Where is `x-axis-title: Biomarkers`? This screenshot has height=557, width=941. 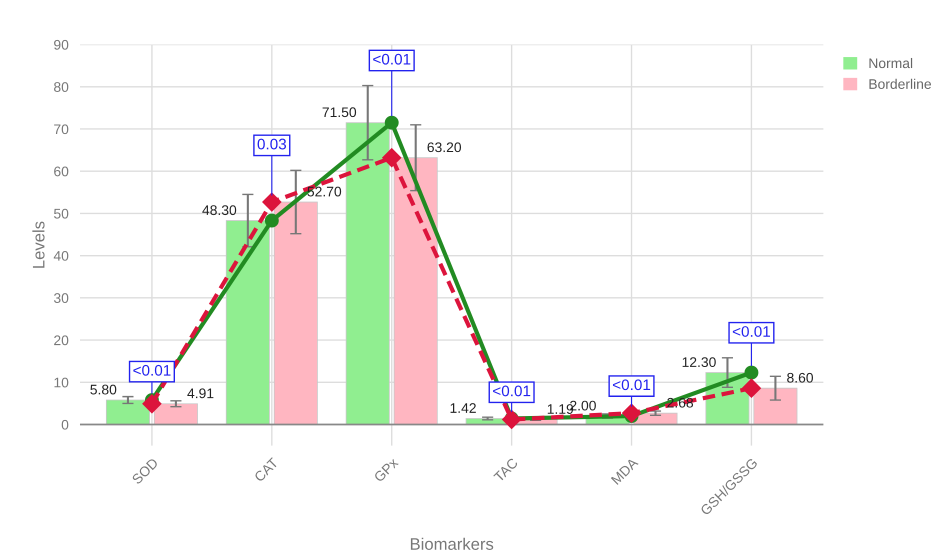
x-axis-title: Biomarkers is located at coordinates (452, 544).